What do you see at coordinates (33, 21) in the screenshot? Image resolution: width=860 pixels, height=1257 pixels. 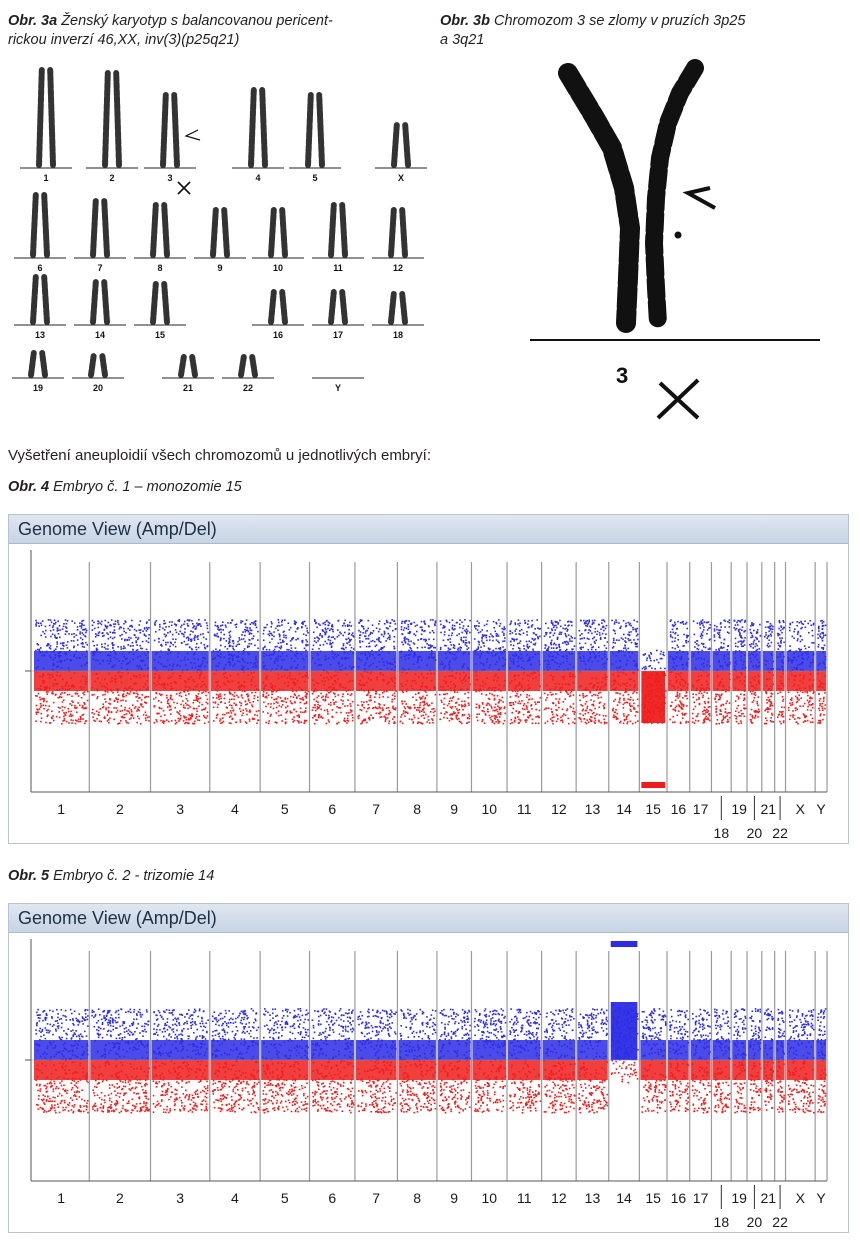 I see `fig3a-label: Obr. 3a` at bounding box center [33, 21].